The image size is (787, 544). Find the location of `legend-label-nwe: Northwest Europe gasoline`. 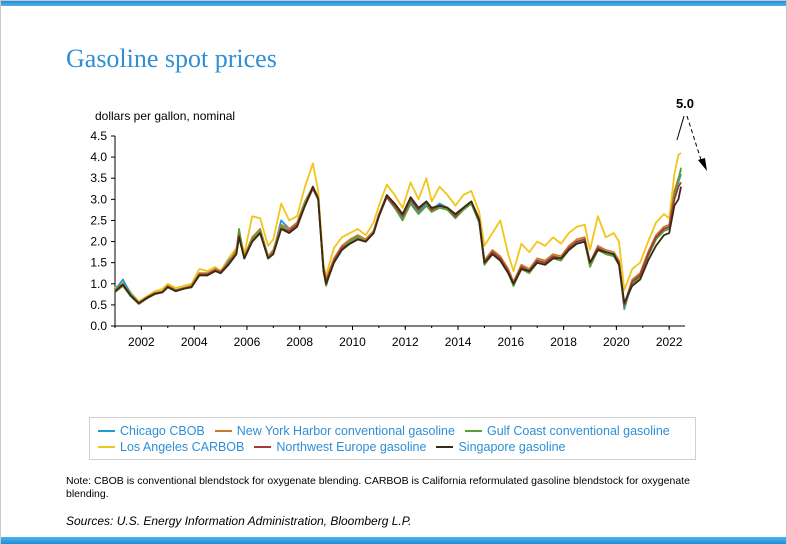

legend-label-nwe: Northwest Europe gasoline is located at coordinates (351, 447).